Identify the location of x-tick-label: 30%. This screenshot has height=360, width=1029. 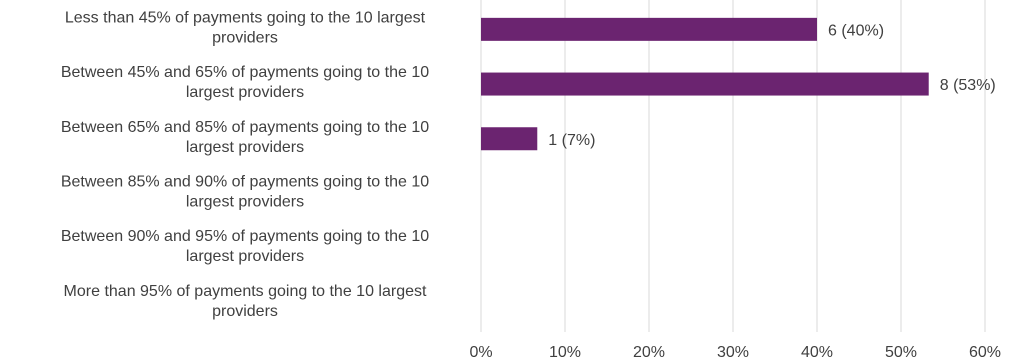
(733, 352).